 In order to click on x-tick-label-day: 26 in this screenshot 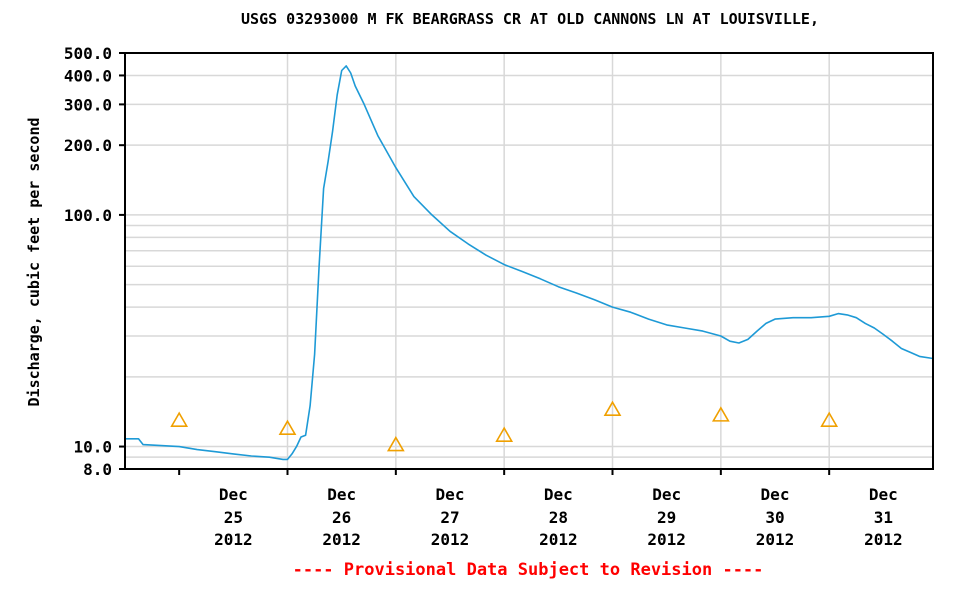, I will do `click(341, 517)`.